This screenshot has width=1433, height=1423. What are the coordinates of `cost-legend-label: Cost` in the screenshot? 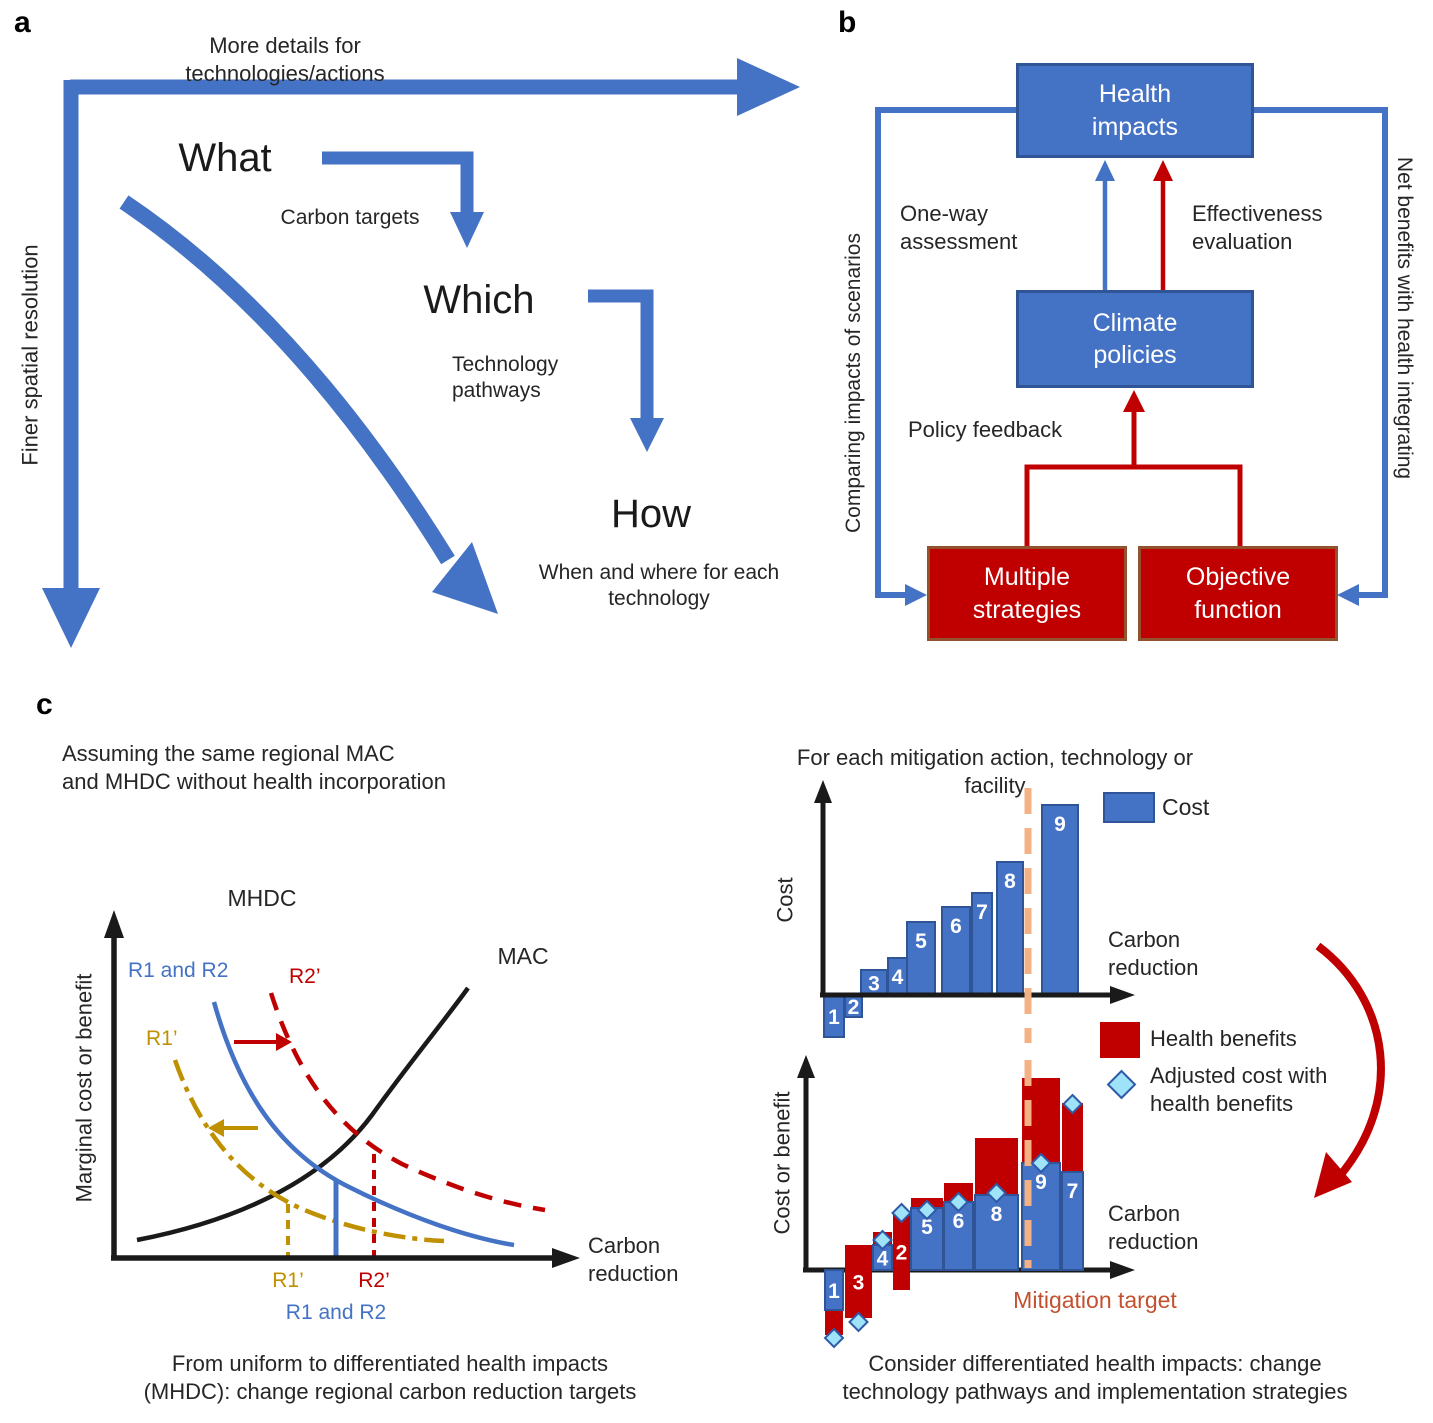 It's located at (1186, 807).